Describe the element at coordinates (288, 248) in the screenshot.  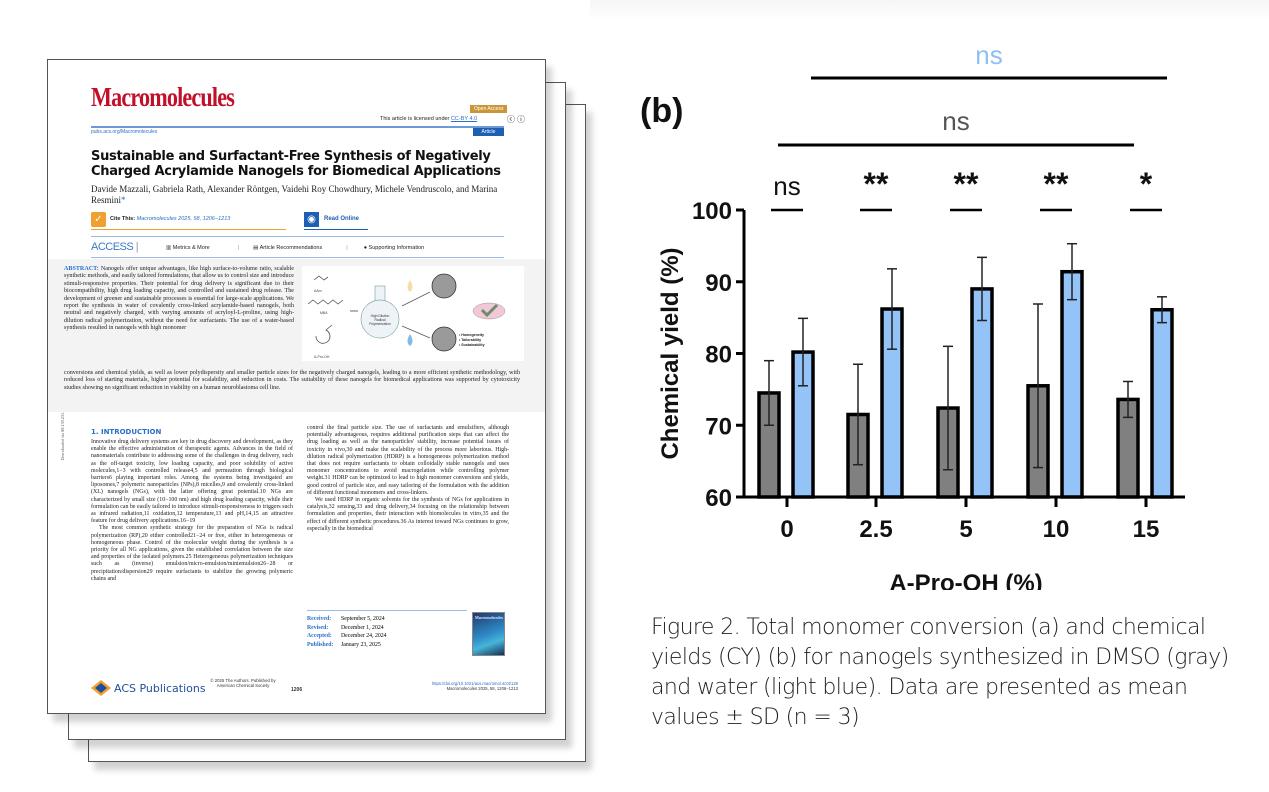
I see `tab-recommendations: ▤ Article Recommendations` at that location.